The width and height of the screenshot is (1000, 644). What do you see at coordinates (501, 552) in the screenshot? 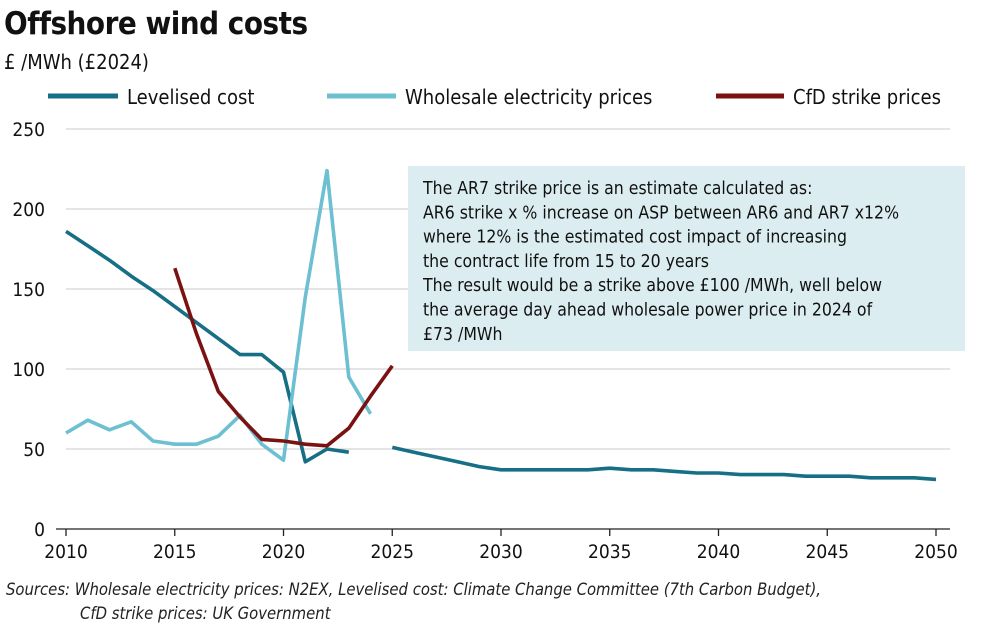
I see `x-tick-label: 2030` at bounding box center [501, 552].